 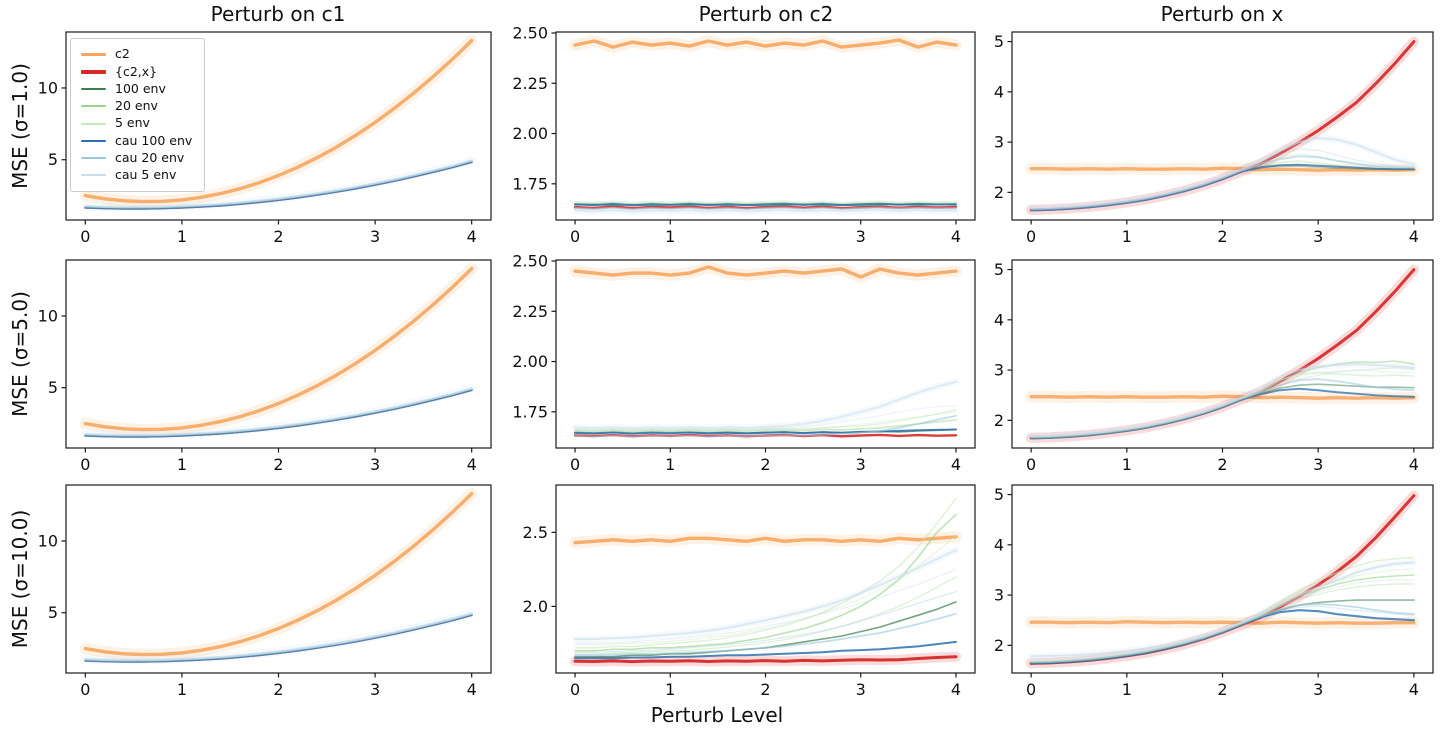 What do you see at coordinates (146, 175) in the screenshot?
I see `legend-label: cau 5 env` at bounding box center [146, 175].